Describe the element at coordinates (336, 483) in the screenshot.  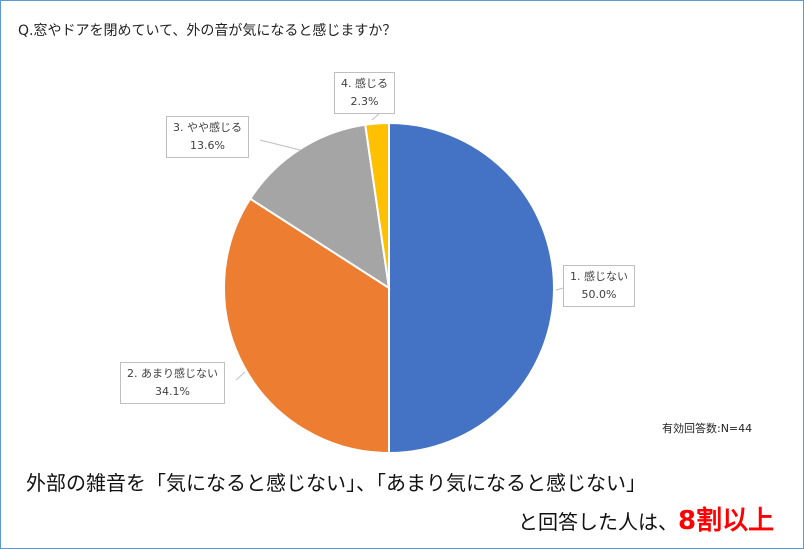
I see `caption-line1: 外部の雑音を「気になると感じない」、「あまり気になると感じない」` at that location.